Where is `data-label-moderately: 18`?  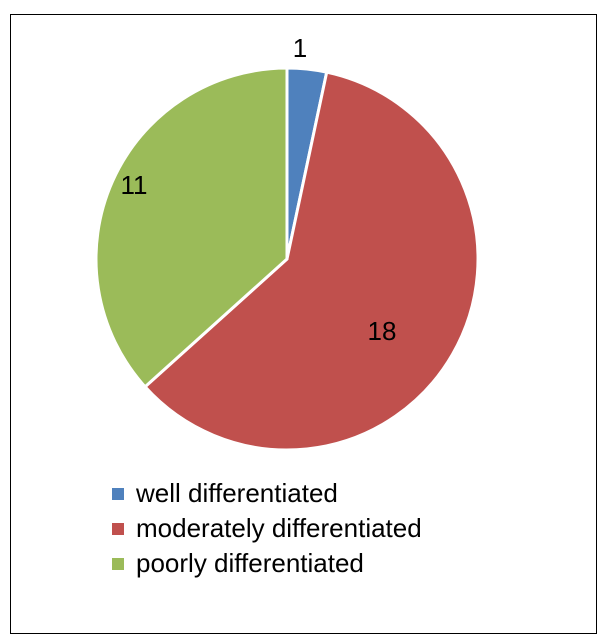
data-label-moderately: 18 is located at coordinates (382, 331).